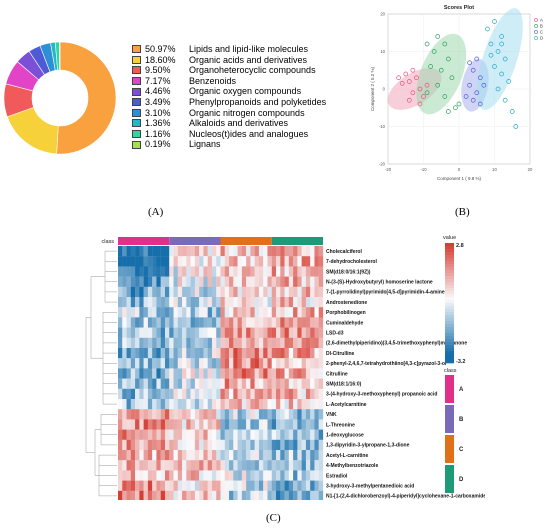 The image size is (550, 528). Describe the element at coordinates (136, 102) in the screenshot. I see `legend-swatch` at that location.